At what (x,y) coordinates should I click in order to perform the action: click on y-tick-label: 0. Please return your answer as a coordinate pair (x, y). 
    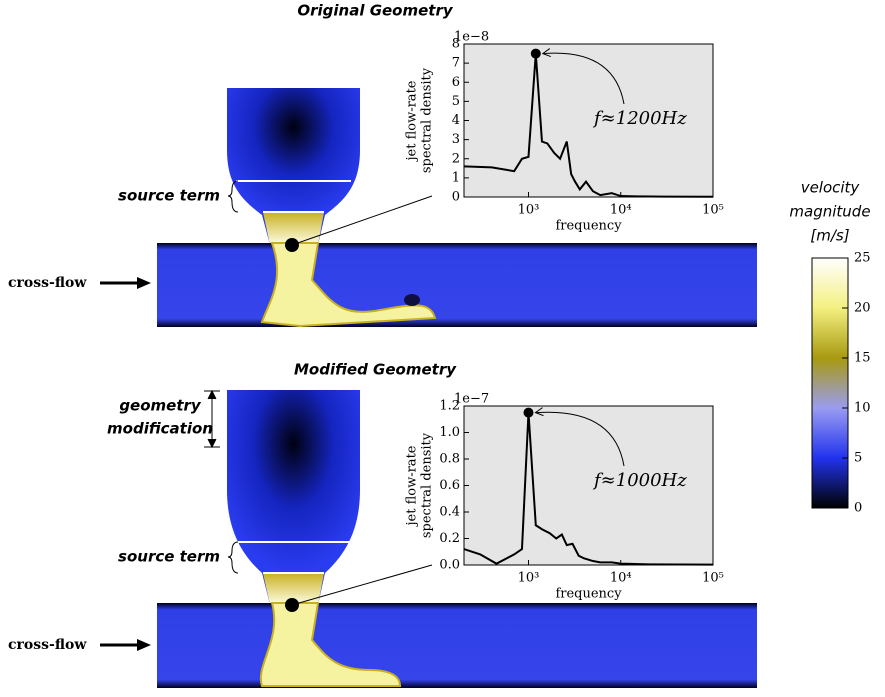
    Looking at the image, I should click on (456, 197).